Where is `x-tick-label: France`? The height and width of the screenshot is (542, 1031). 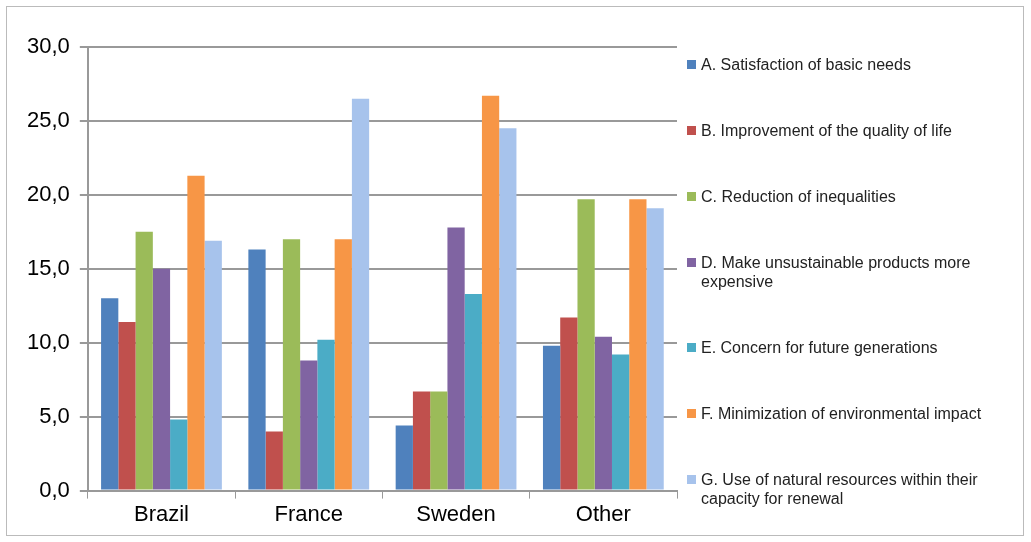
x-tick-label: France is located at coordinates (308, 513).